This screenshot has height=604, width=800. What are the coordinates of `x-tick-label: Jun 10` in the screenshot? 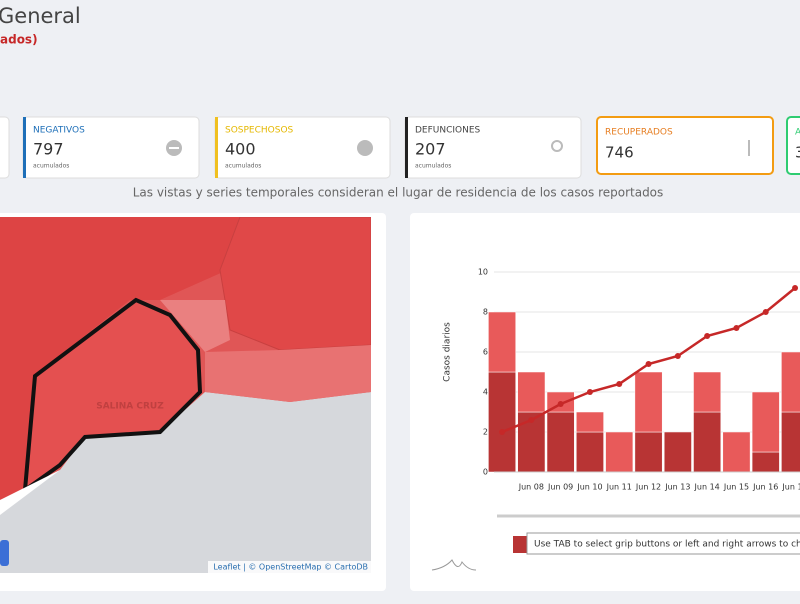 It's located at (589, 487).